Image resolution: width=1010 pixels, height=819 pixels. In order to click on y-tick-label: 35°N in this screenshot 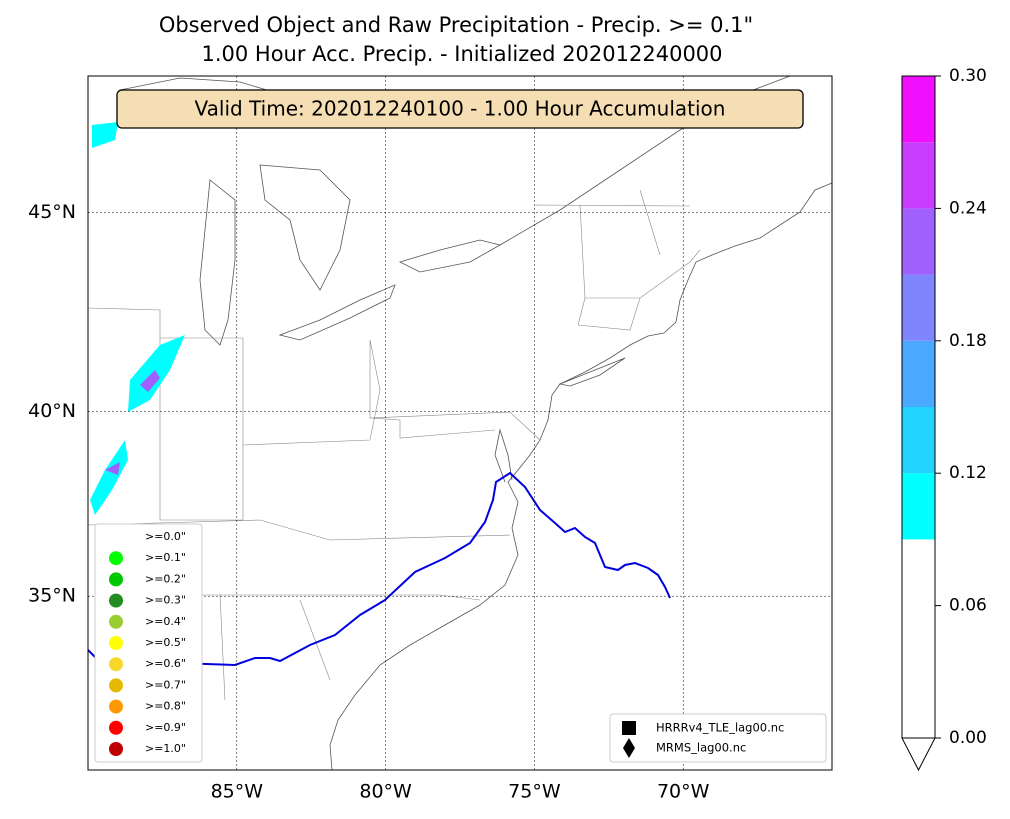, I will do `click(52, 596)`.